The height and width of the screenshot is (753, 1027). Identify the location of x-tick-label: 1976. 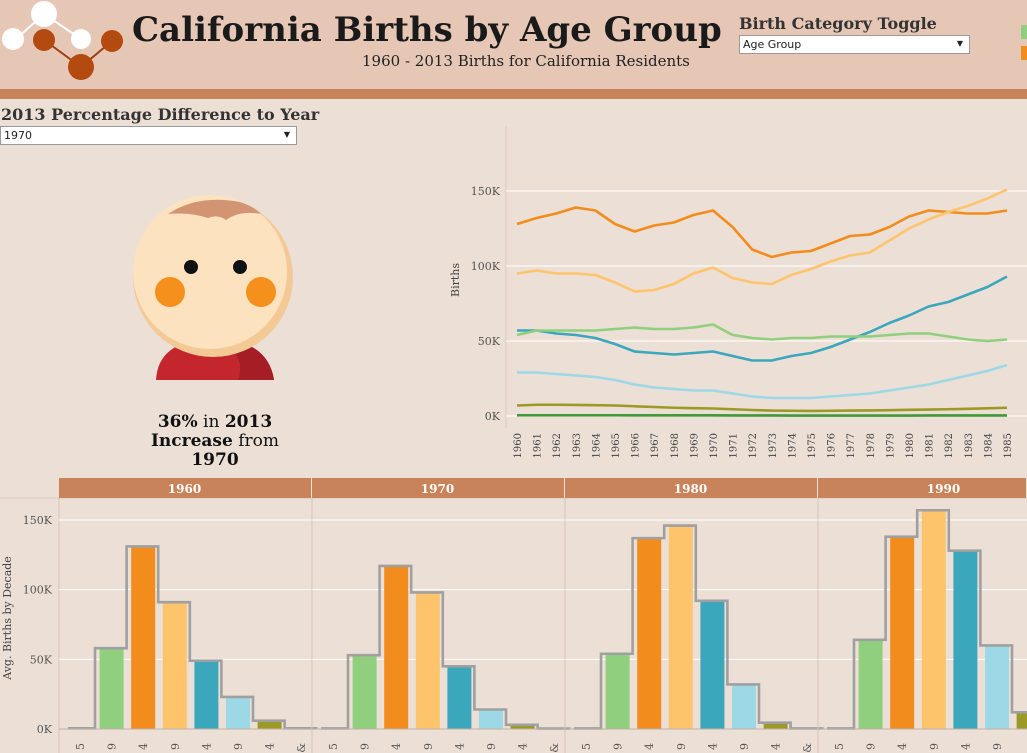
(832, 445).